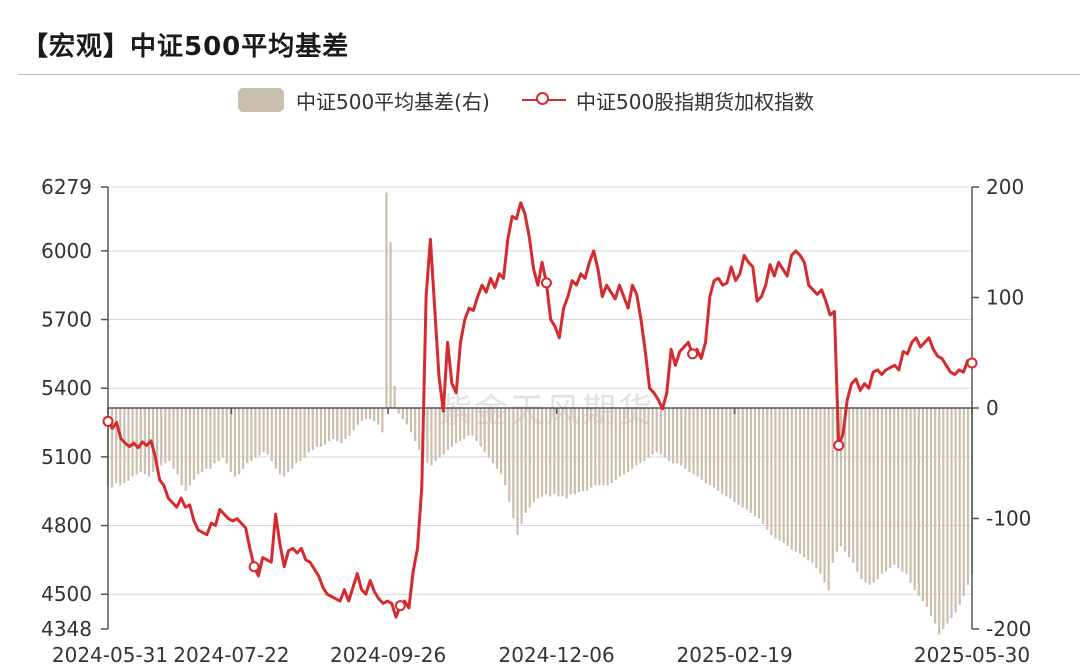 This screenshot has height=667, width=1080. I want to click on right-axis-tick-label: 100, so click(1005, 298).